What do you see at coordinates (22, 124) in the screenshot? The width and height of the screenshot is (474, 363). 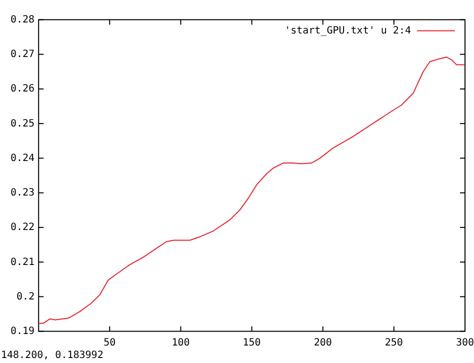 I see `y-tick-label: 0.25` at bounding box center [22, 124].